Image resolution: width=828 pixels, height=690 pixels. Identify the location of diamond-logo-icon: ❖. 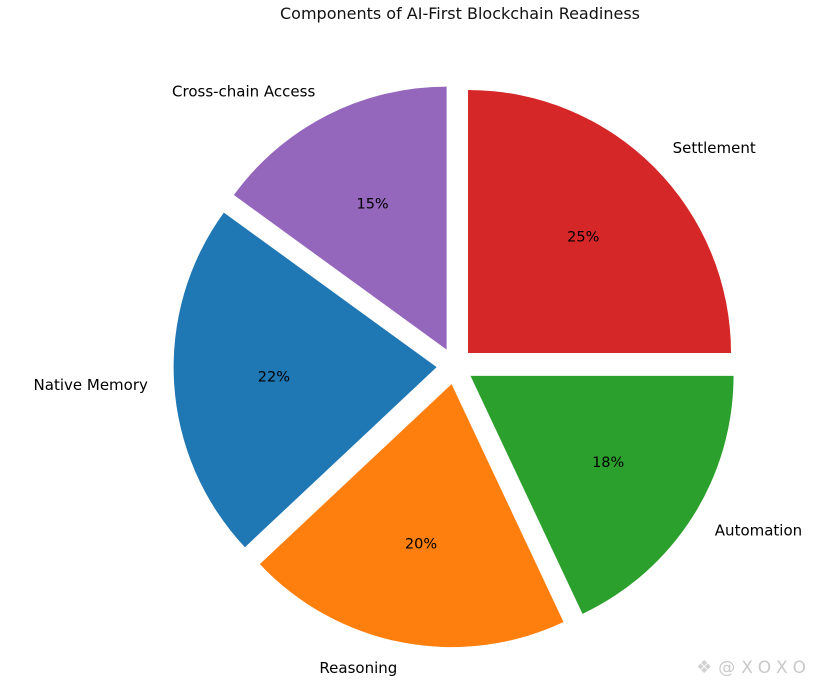
(704, 667).